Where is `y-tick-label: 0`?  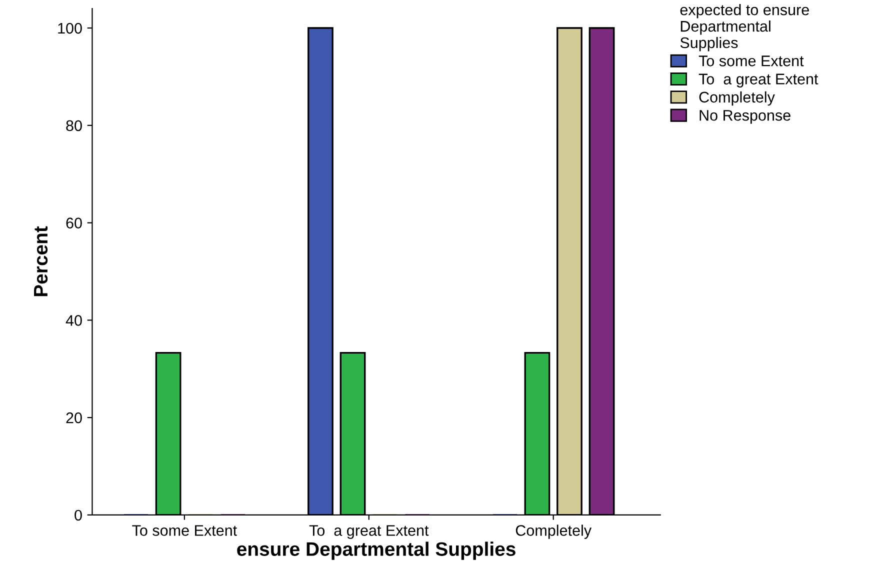 y-tick-label: 0 is located at coordinates (78, 515).